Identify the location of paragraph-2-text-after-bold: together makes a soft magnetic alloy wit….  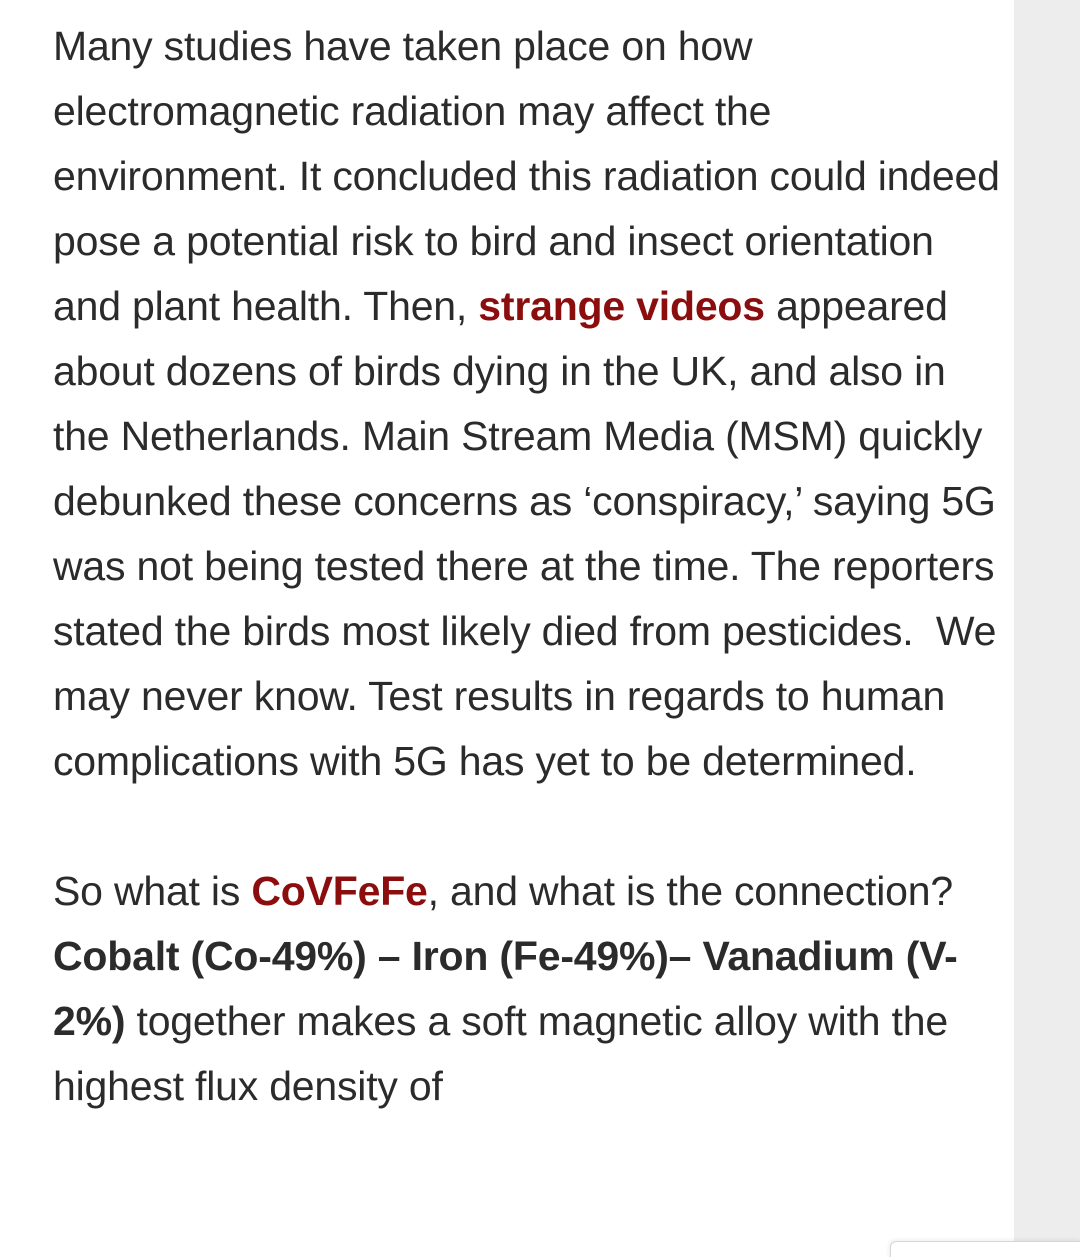
(500, 1053).